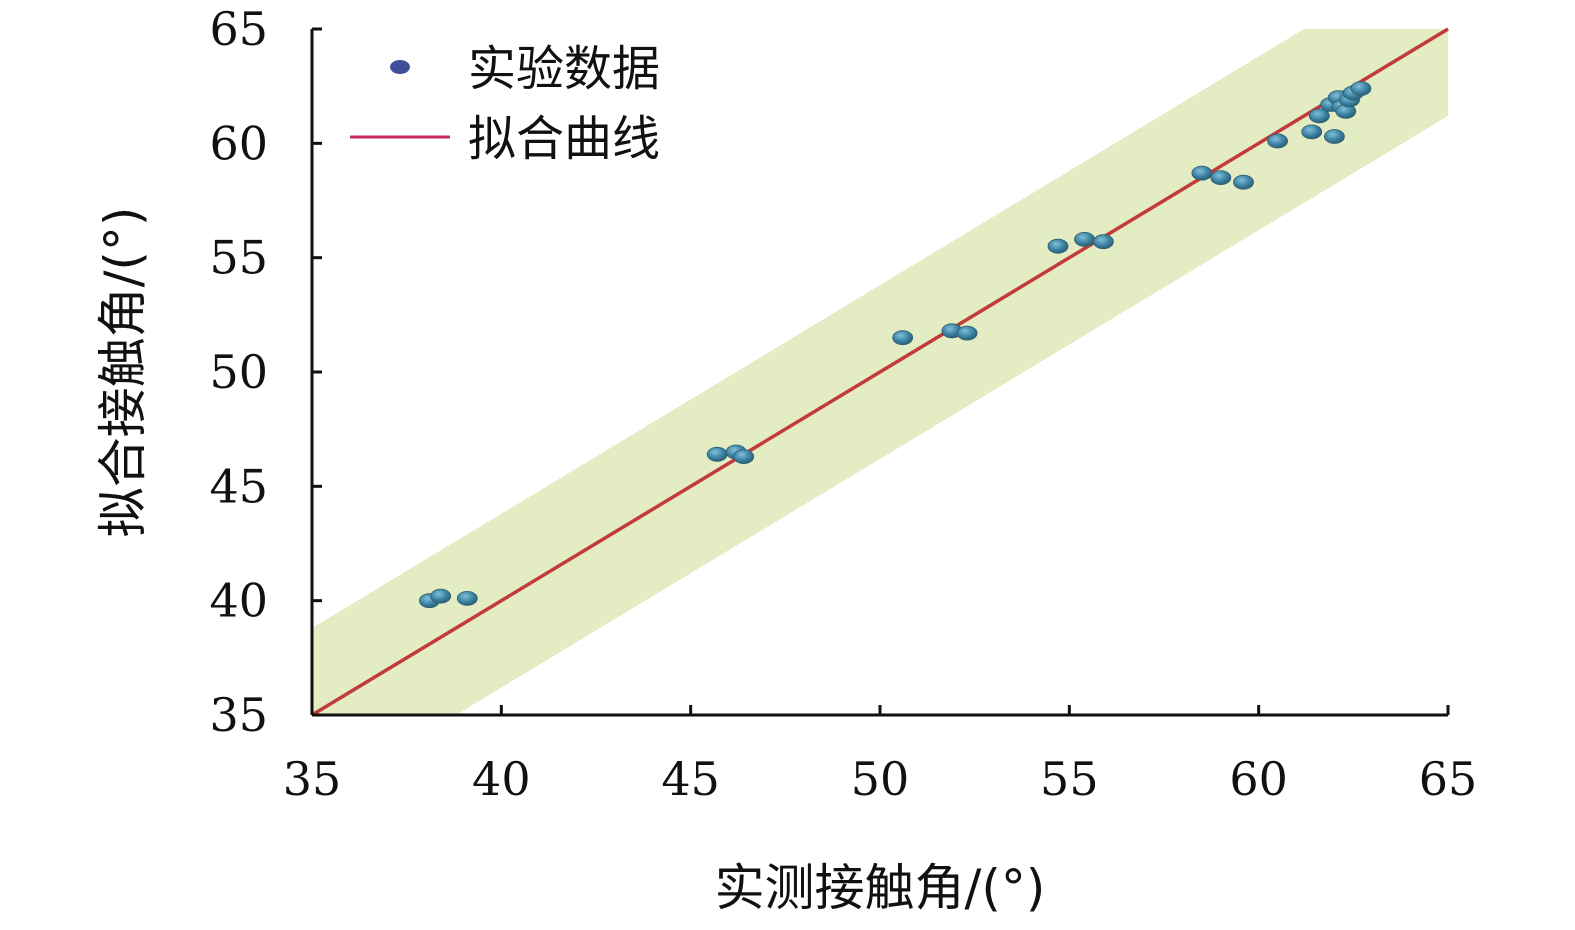 This screenshot has width=1575, height=930. I want to click on y-tick-label: 35, so click(238, 715).